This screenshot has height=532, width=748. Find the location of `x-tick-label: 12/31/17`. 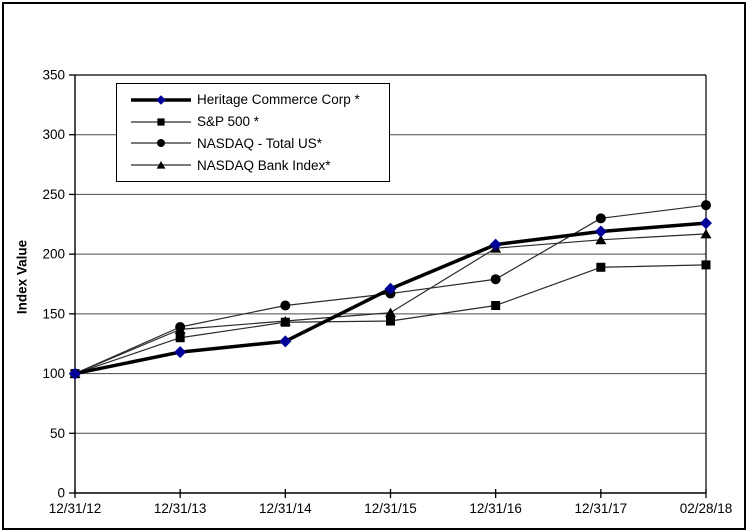

x-tick-label: 12/31/17 is located at coordinates (601, 508).